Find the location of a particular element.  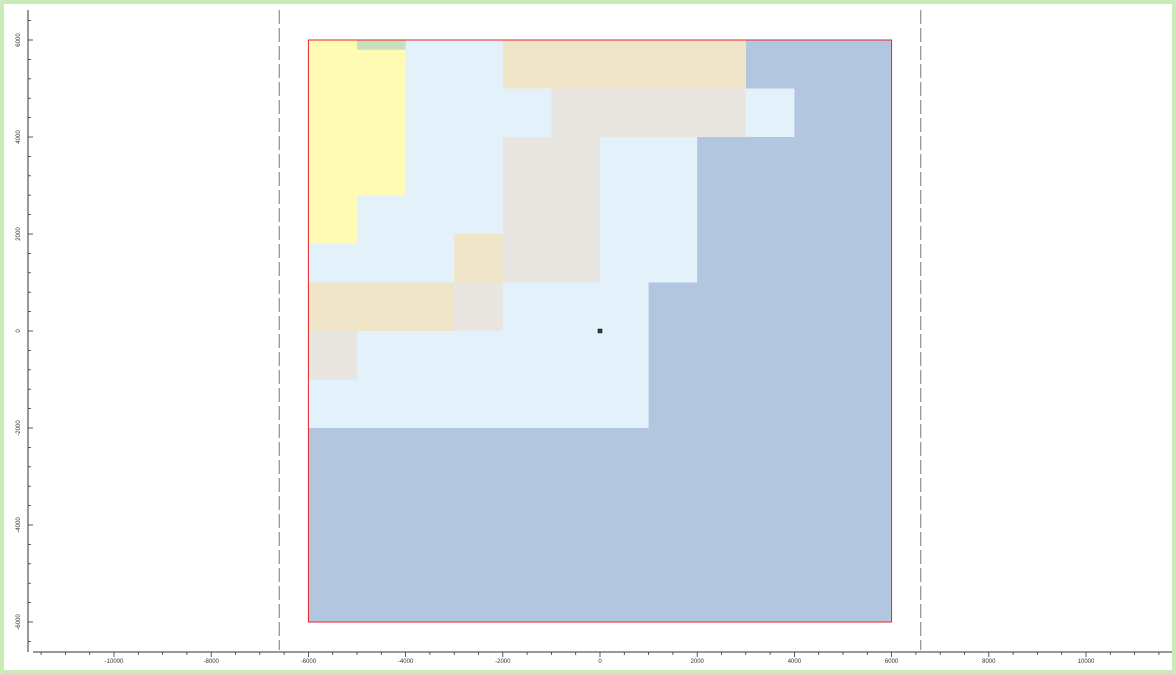

x-tick-label-2: -6000 is located at coordinates (309, 662).